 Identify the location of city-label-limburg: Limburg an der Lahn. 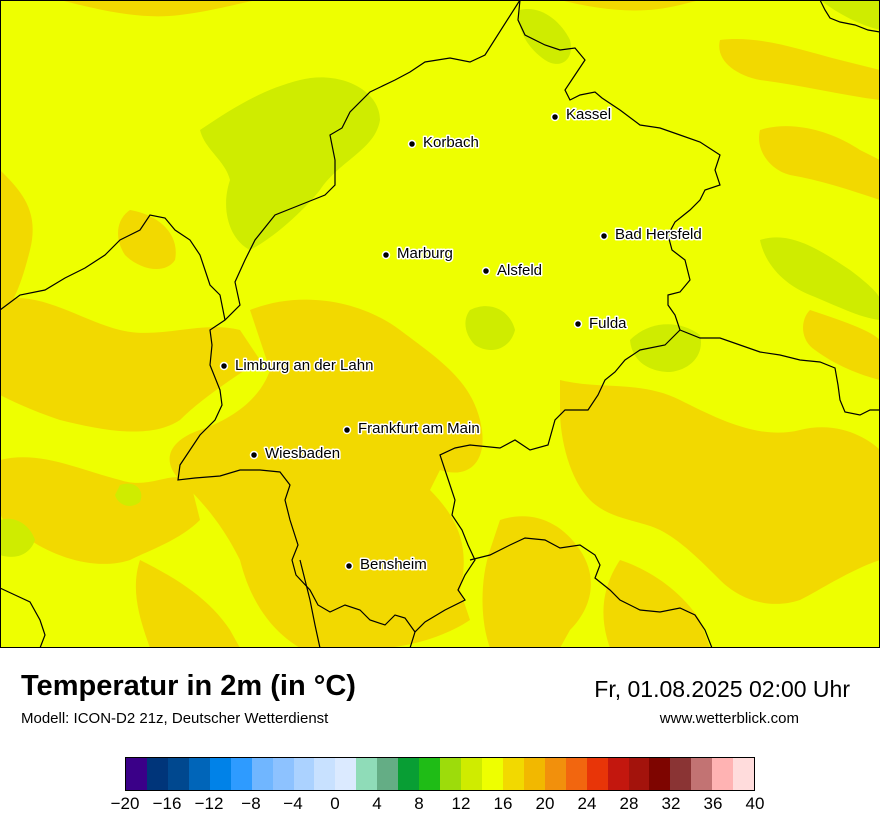
(304, 365).